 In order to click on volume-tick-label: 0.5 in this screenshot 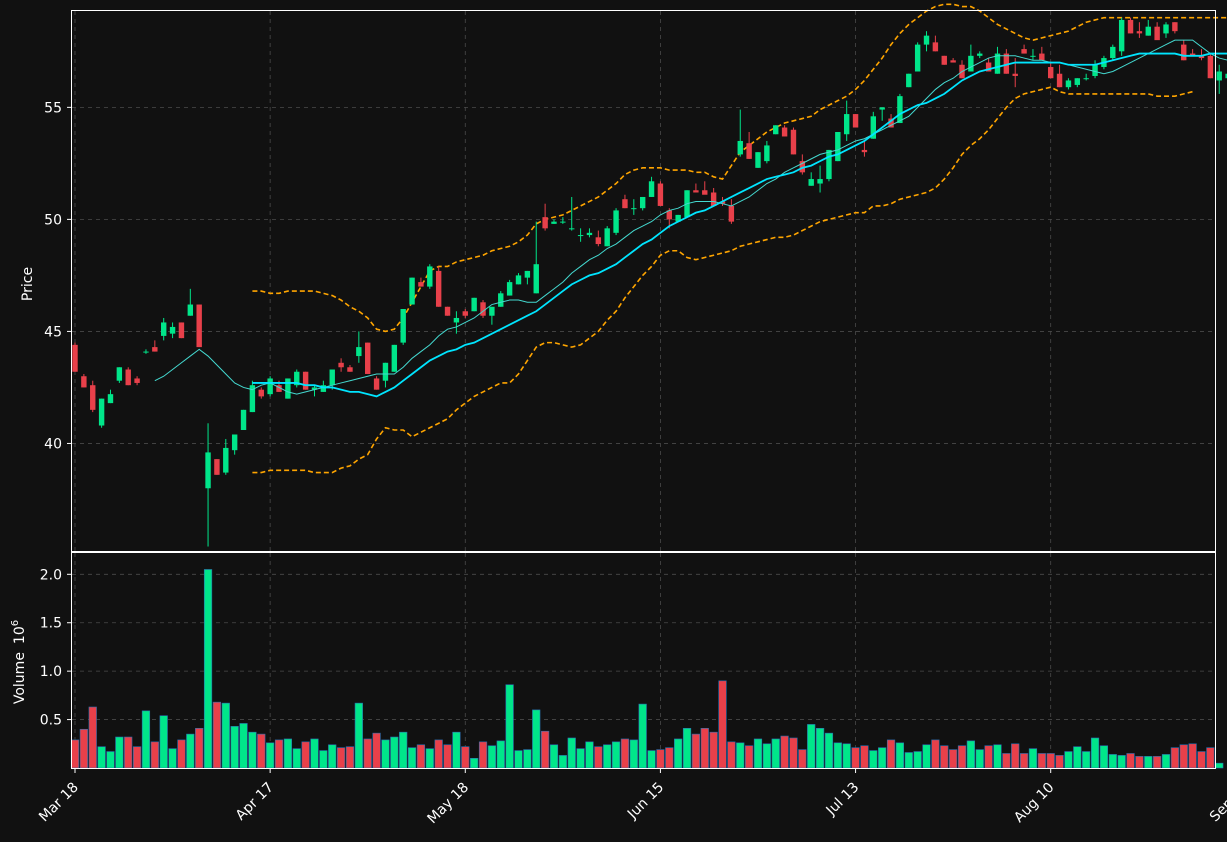, I will do `click(51, 721)`.